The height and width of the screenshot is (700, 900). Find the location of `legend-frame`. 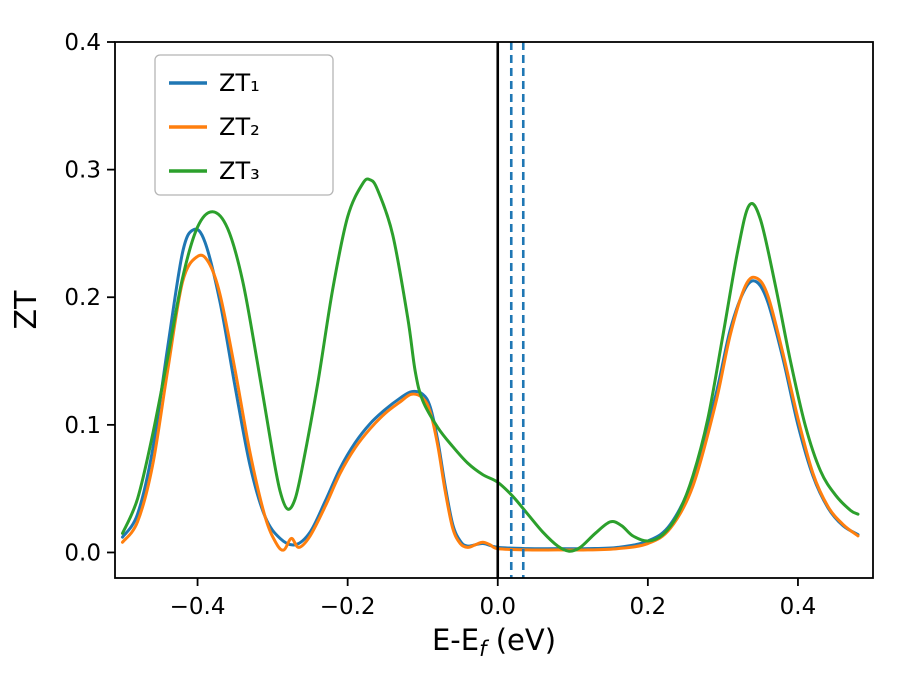

legend-frame is located at coordinates (244, 125).